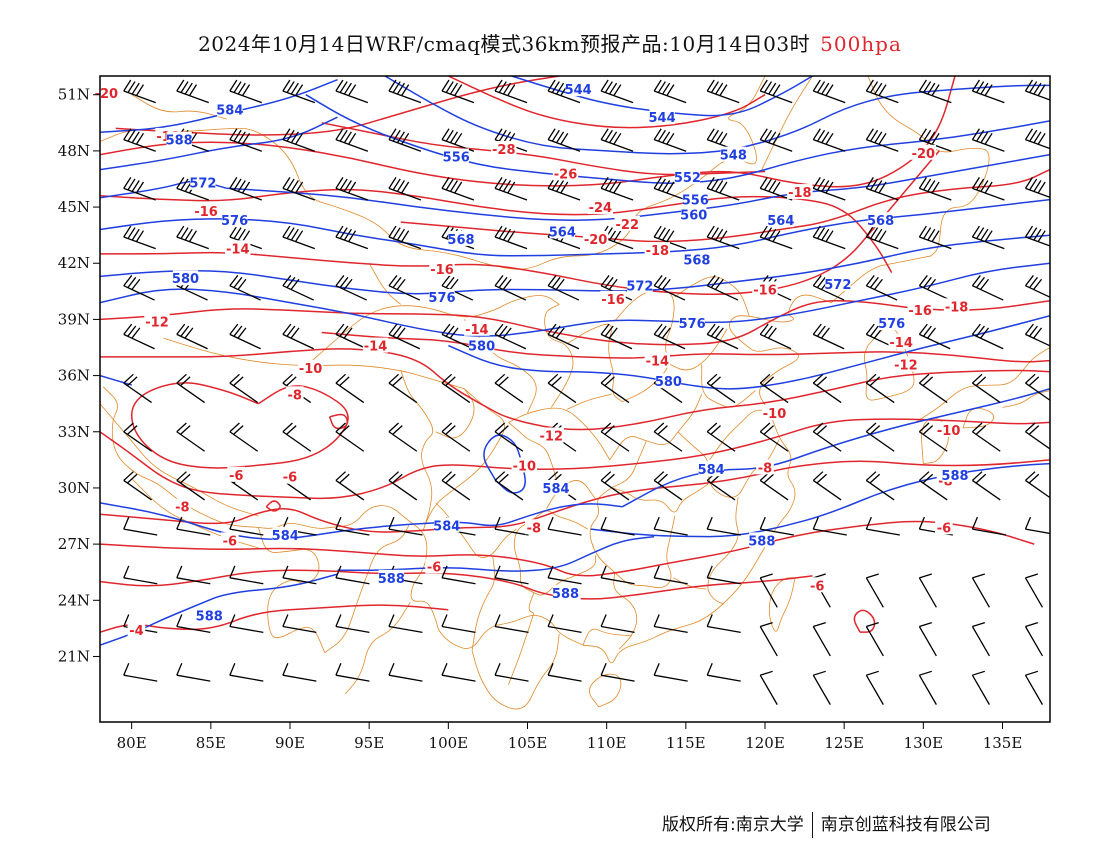  Describe the element at coordinates (775, 414) in the screenshot. I see `temperature-label: -10` at that location.